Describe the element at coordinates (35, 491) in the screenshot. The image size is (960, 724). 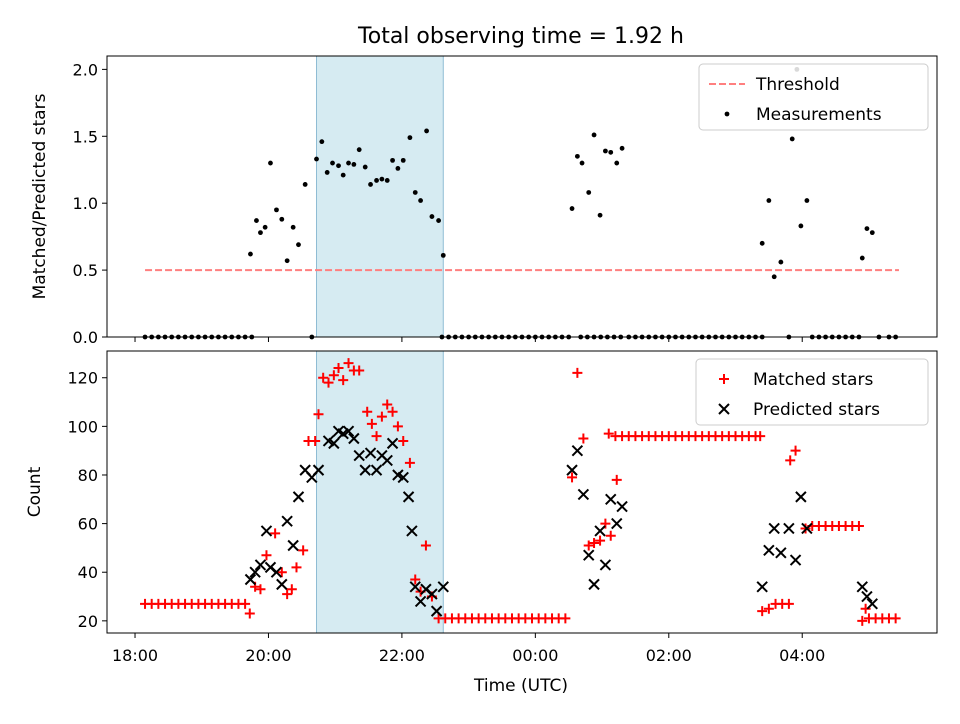
I see `y-axis-label: Count` at that location.